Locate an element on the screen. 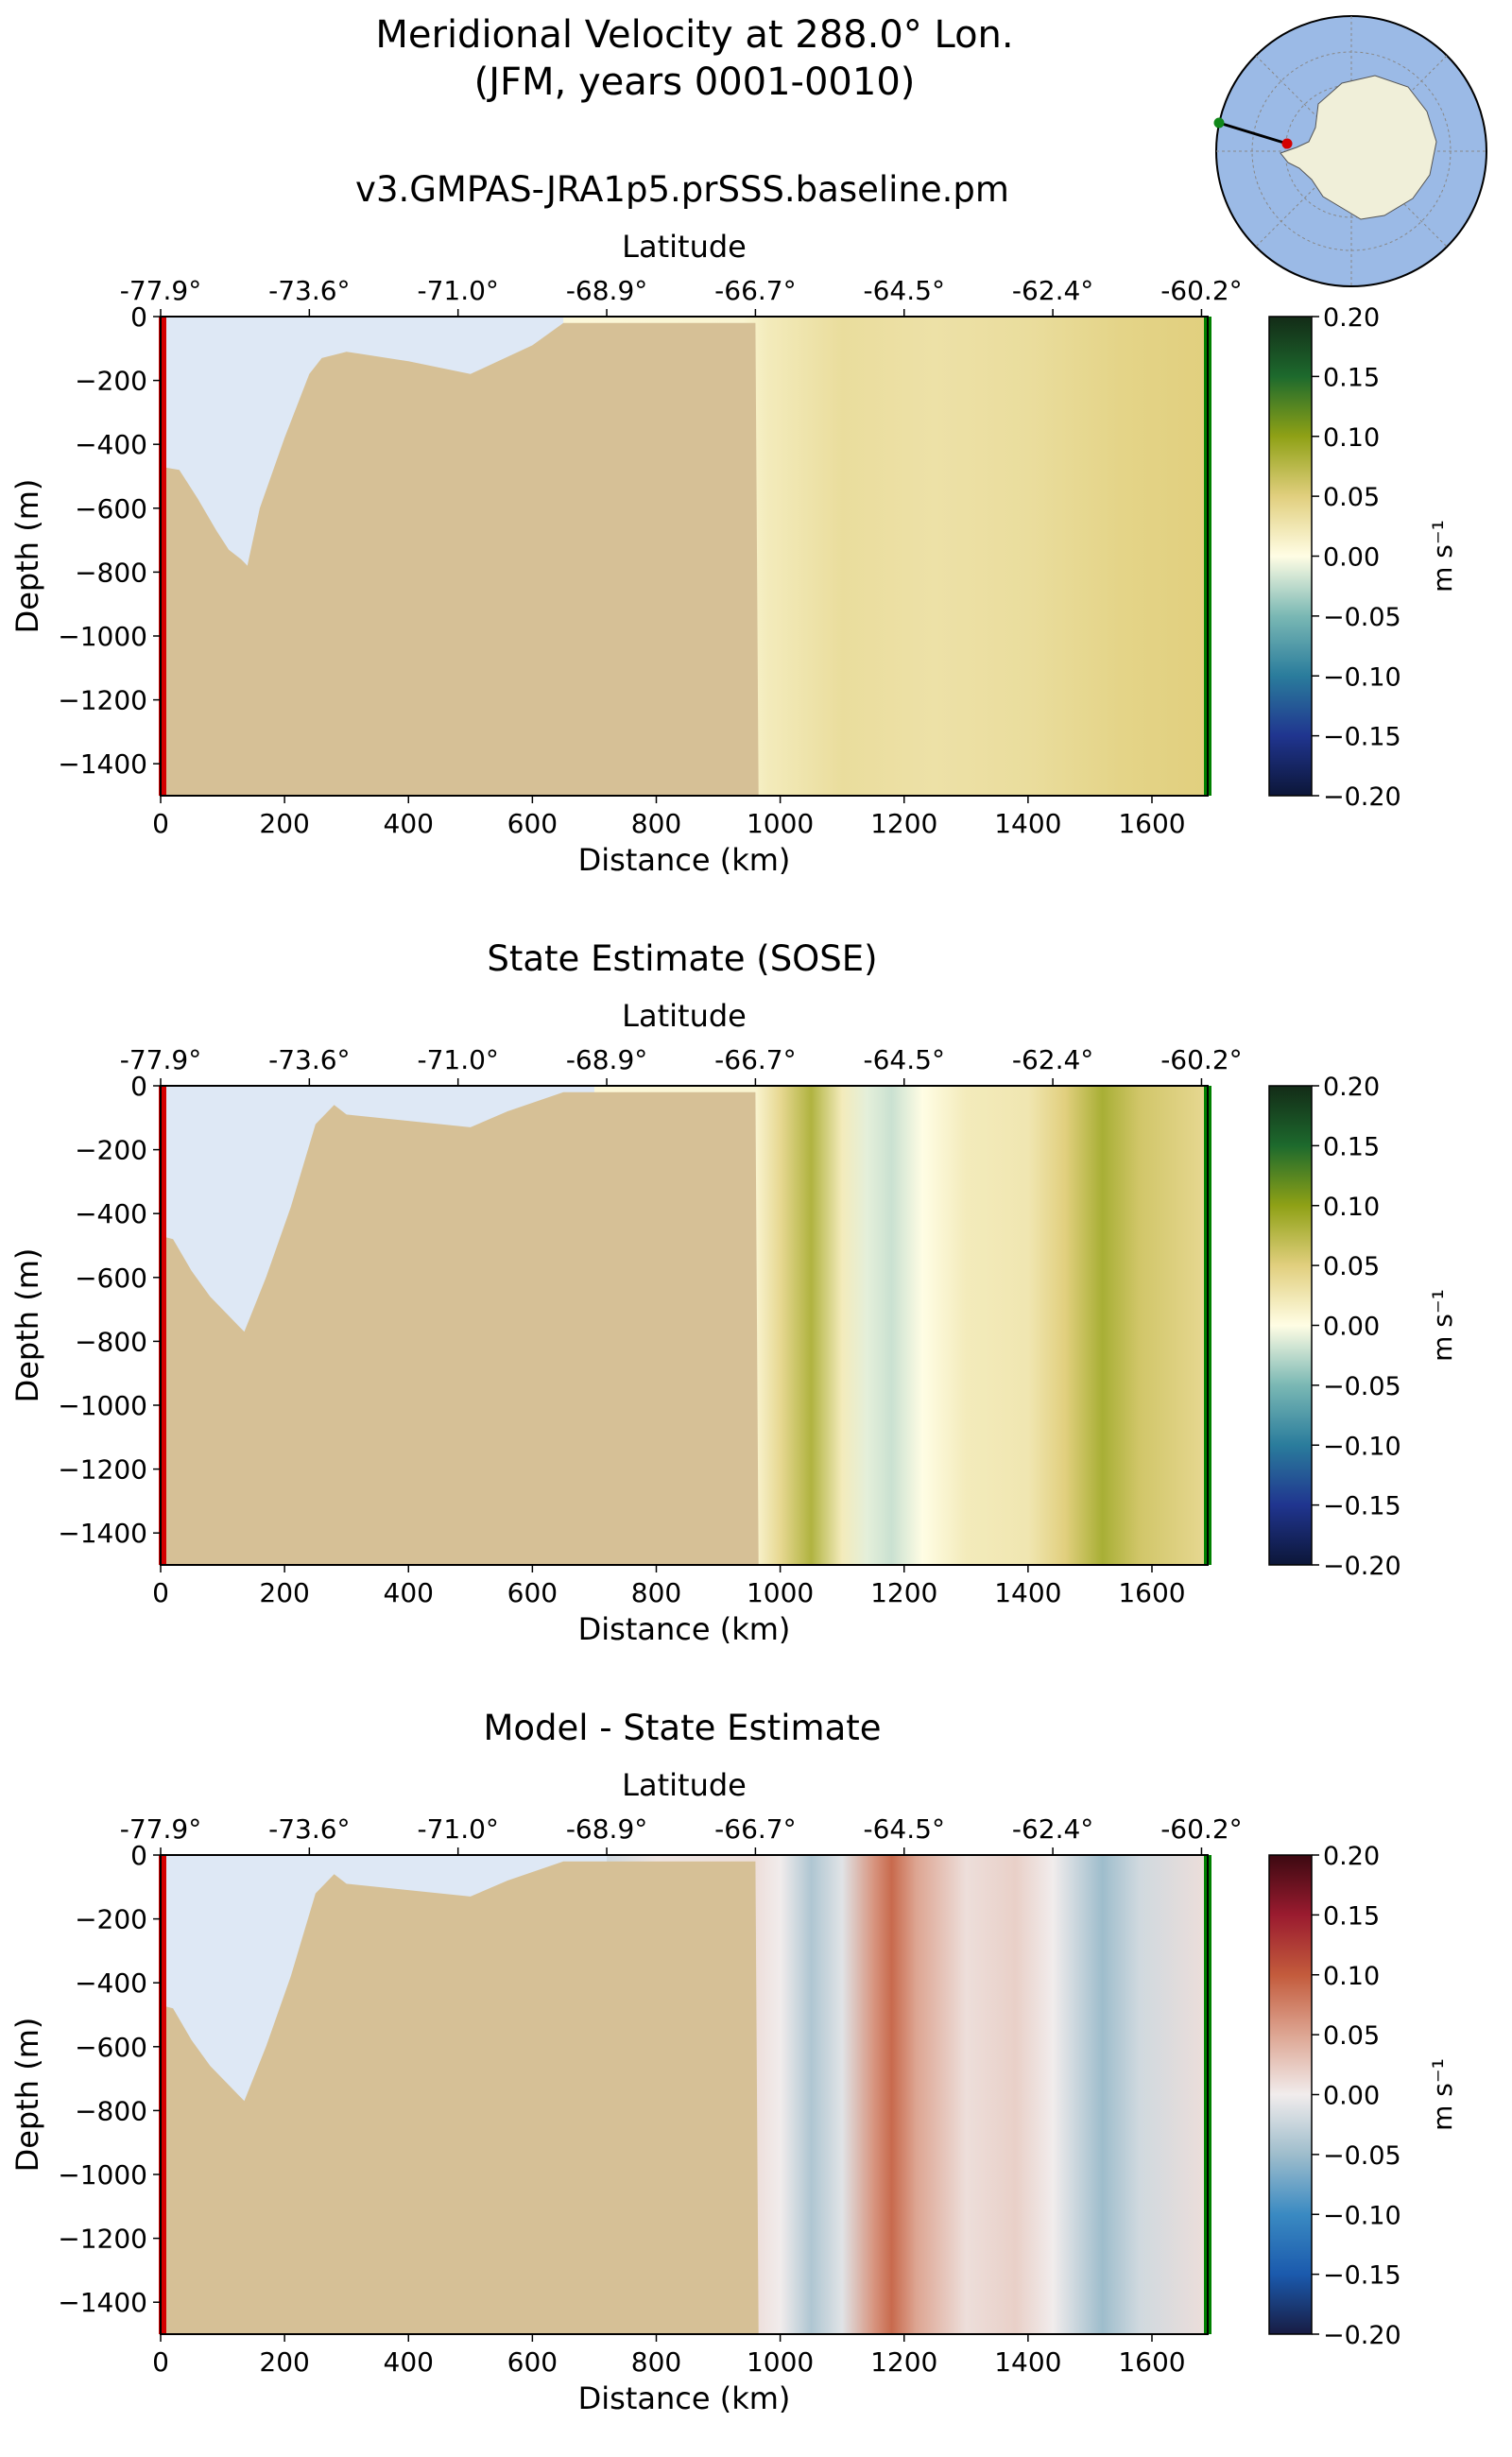  panel-title: v3.GMPAS-JRA1p5.prSSS.baseline.pm is located at coordinates (682, 189).